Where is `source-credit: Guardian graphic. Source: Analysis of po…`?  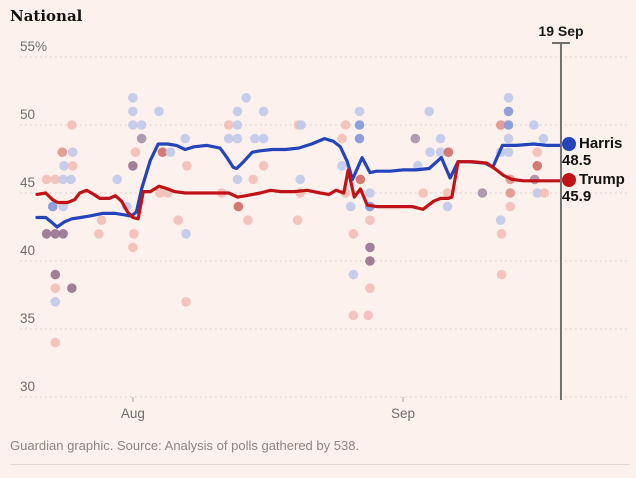
source-credit: Guardian graphic. Source: Analysis of po… is located at coordinates (185, 445).